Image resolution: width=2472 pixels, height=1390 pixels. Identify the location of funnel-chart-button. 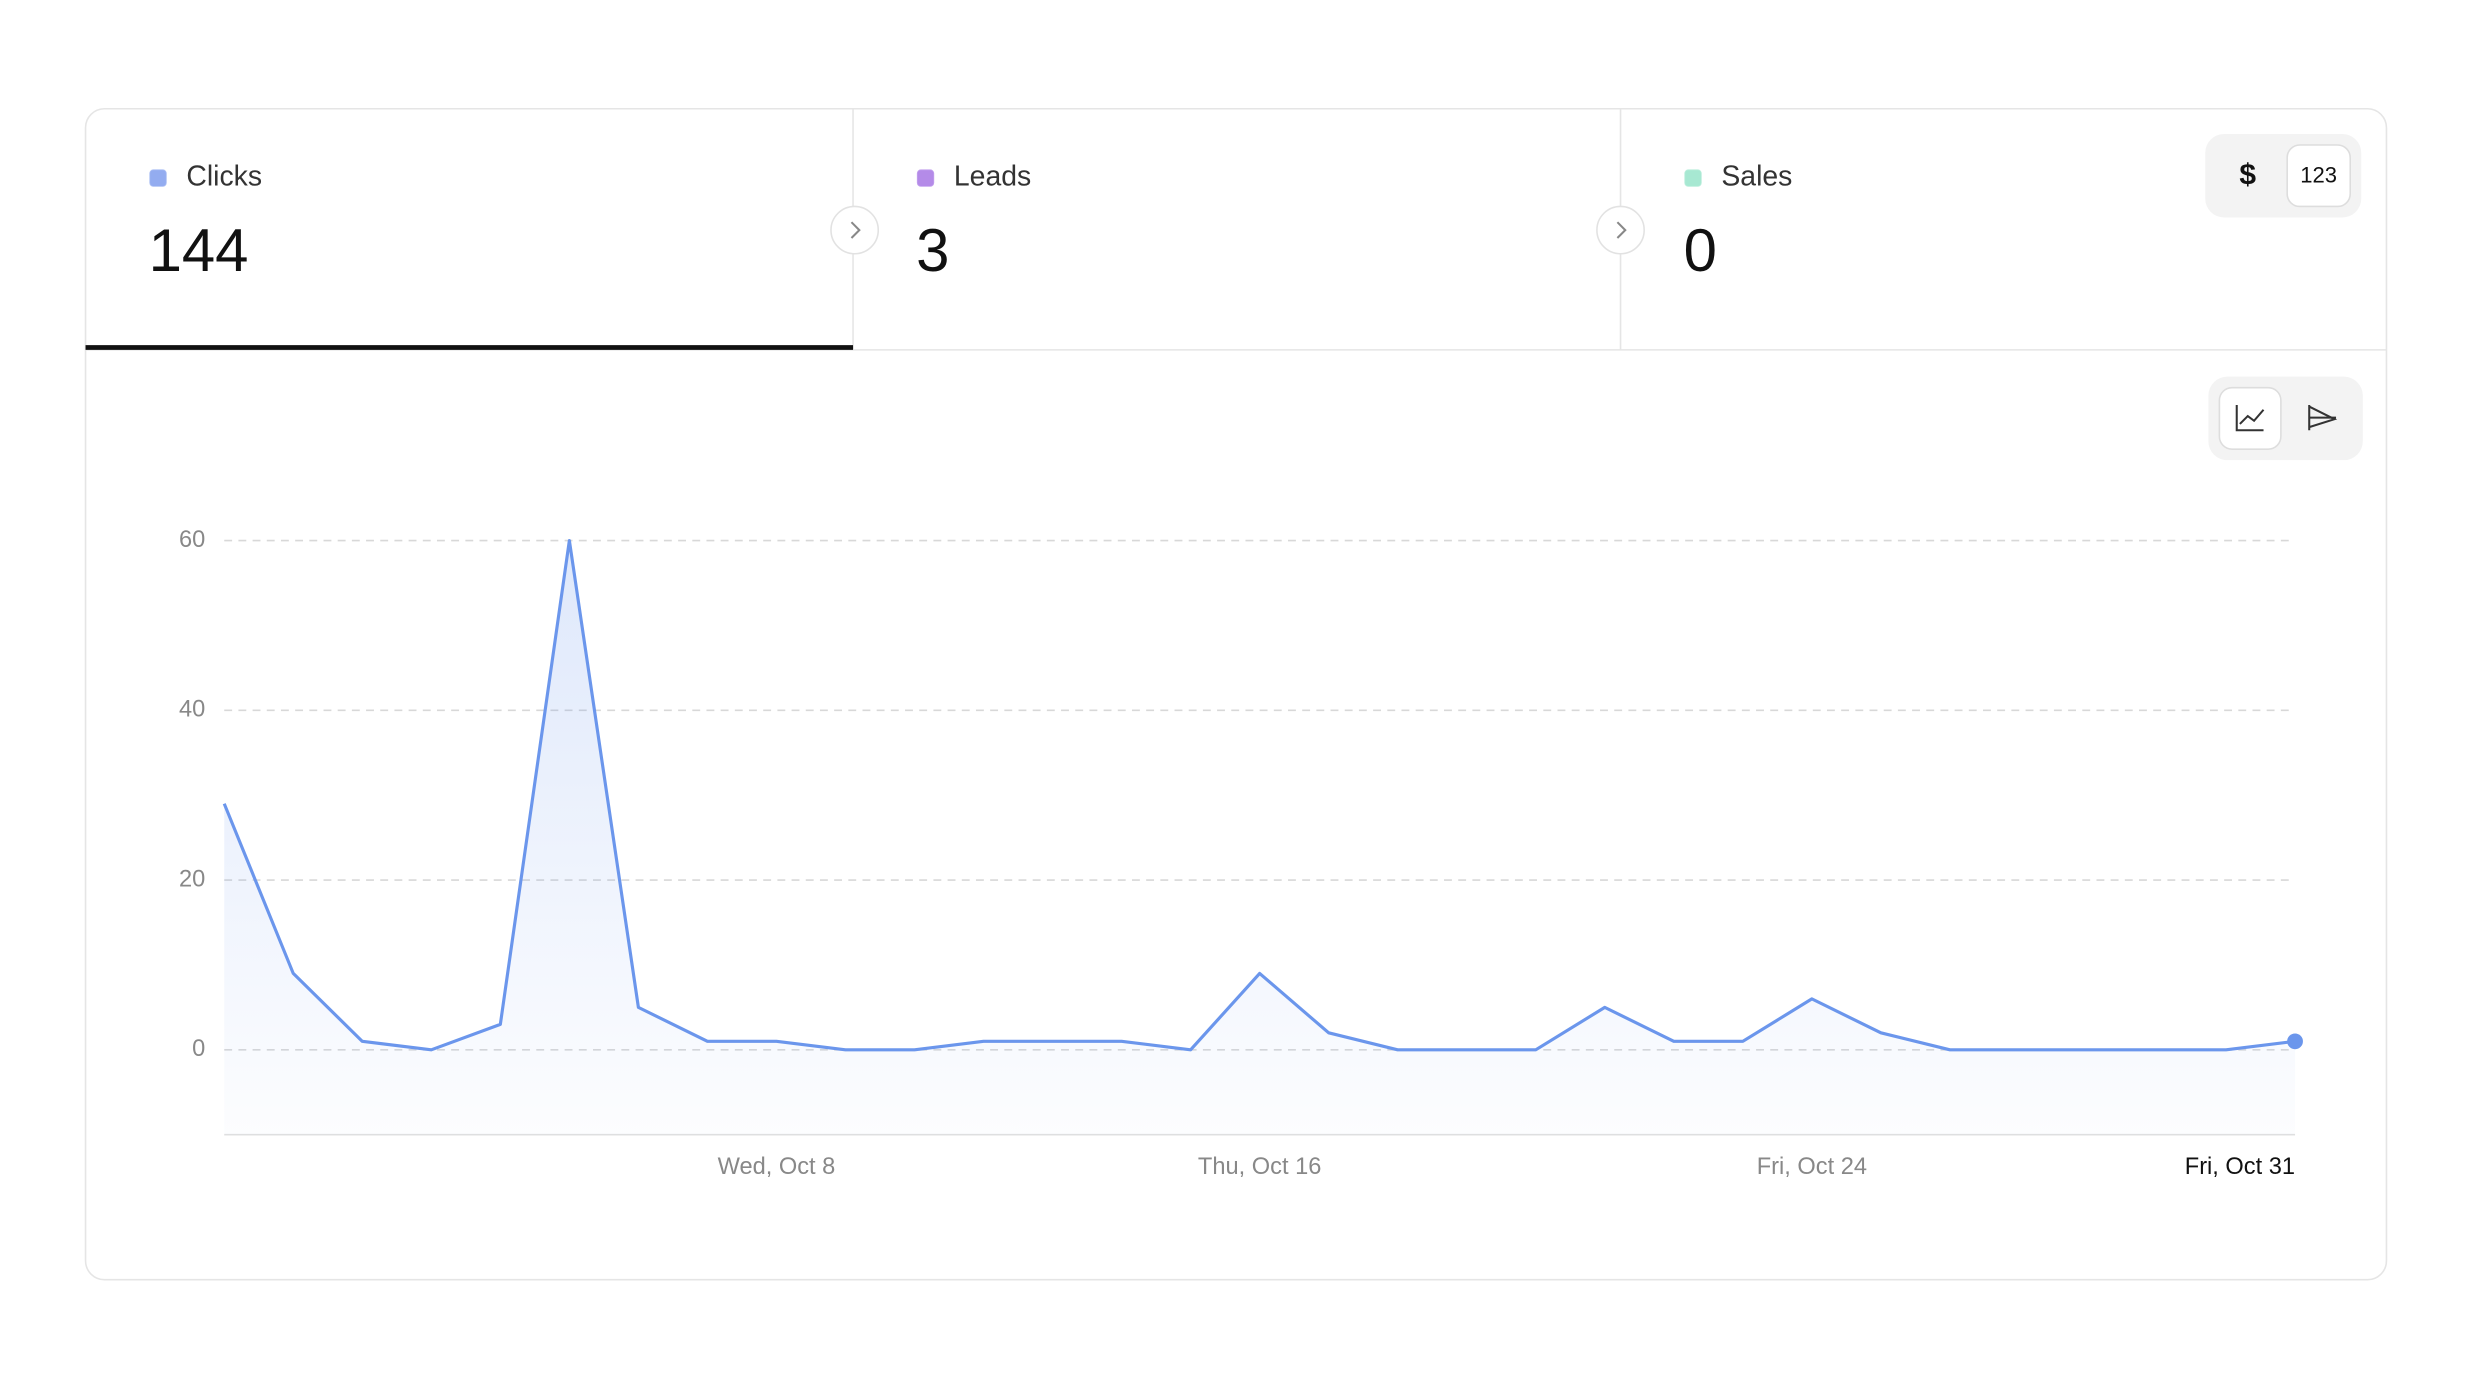
(2323, 418).